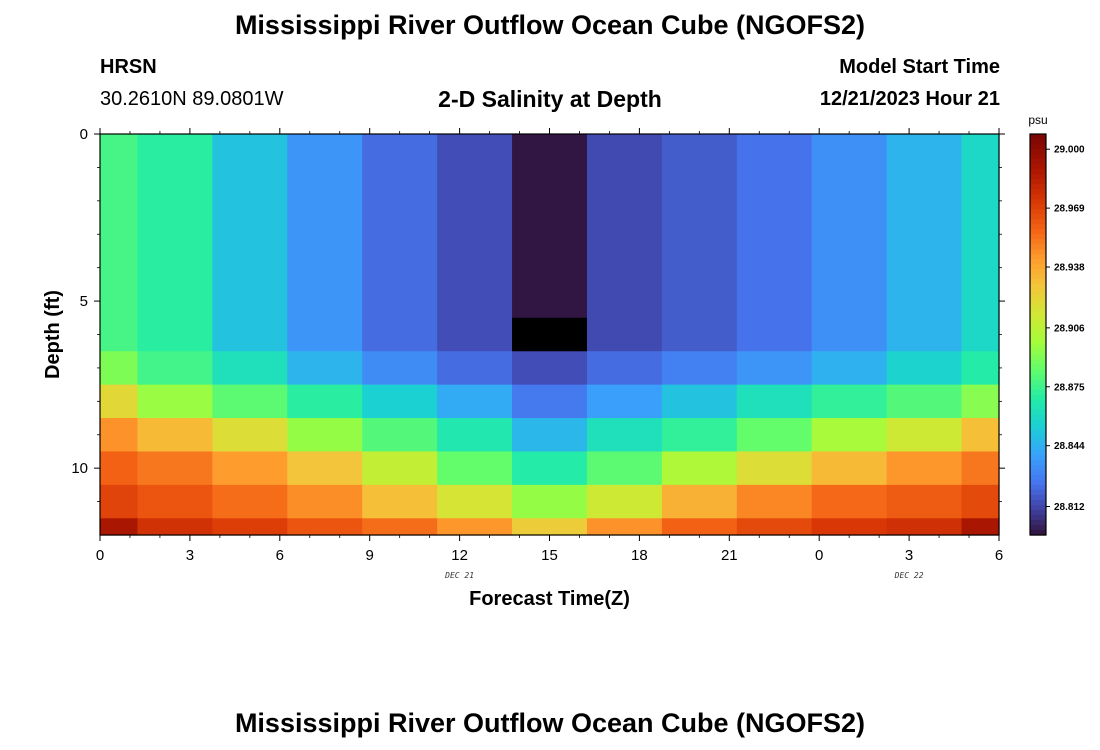 This screenshot has height=750, width=1100. What do you see at coordinates (919, 67) in the screenshot?
I see `model-start-label: Model Start Time` at bounding box center [919, 67].